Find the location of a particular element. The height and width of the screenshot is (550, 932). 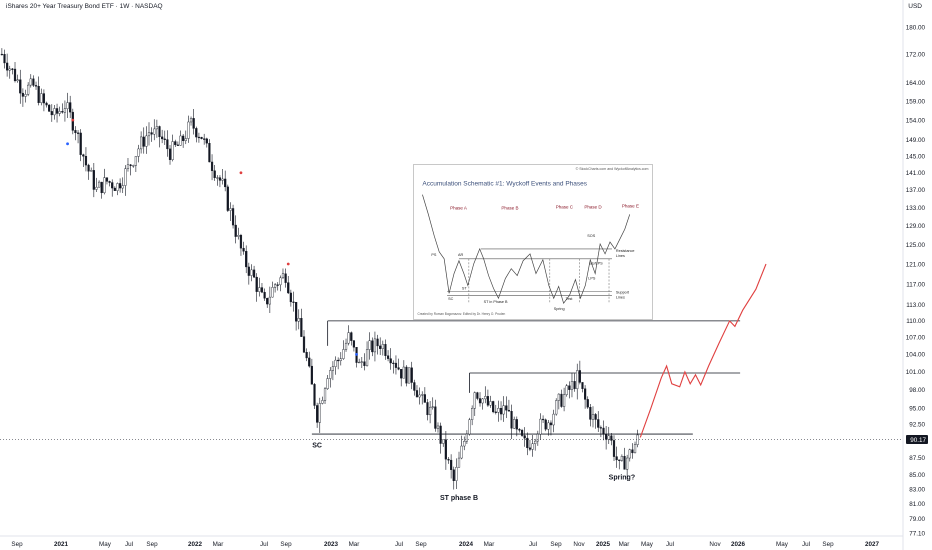

label-spring: Spring is located at coordinates (559, 309).